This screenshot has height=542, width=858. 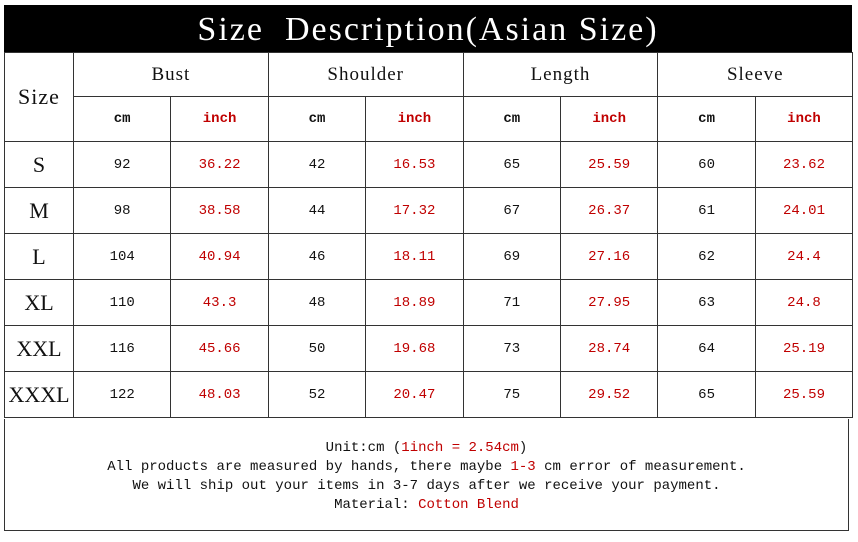 What do you see at coordinates (39, 348) in the screenshot?
I see `size-label: XXL` at bounding box center [39, 348].